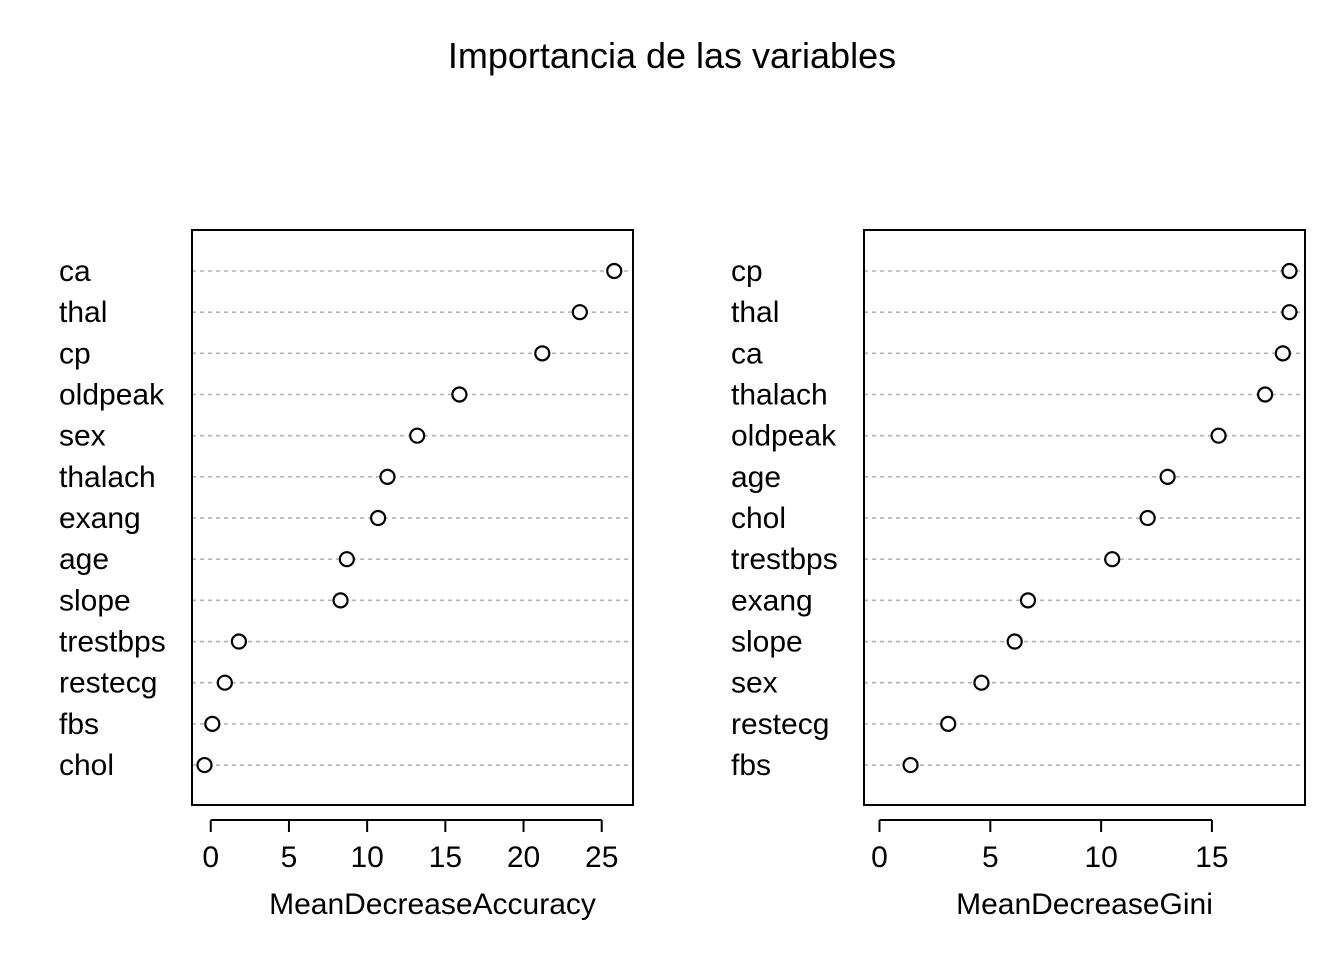  I want to click on x-tick-label: 25, so click(601, 857).